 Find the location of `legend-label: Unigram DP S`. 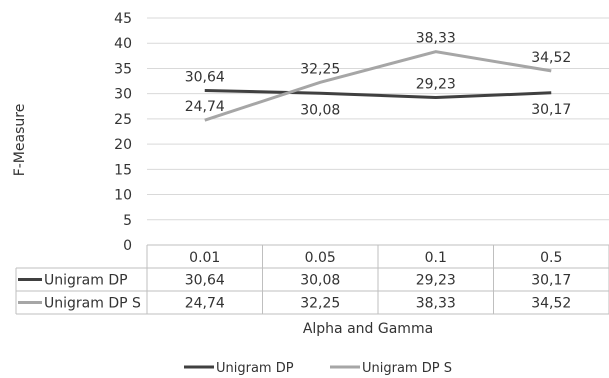

legend-label: Unigram DP S is located at coordinates (407, 368).